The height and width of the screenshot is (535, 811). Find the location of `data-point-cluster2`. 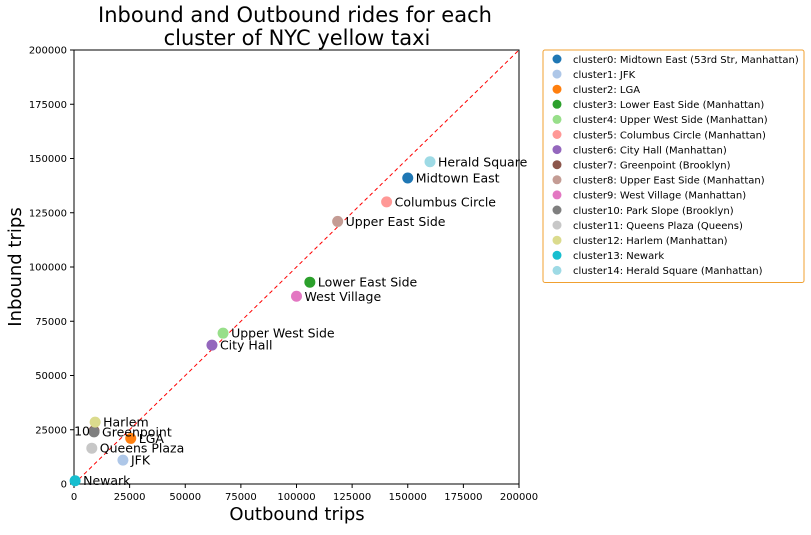

data-point-cluster2 is located at coordinates (131, 438).